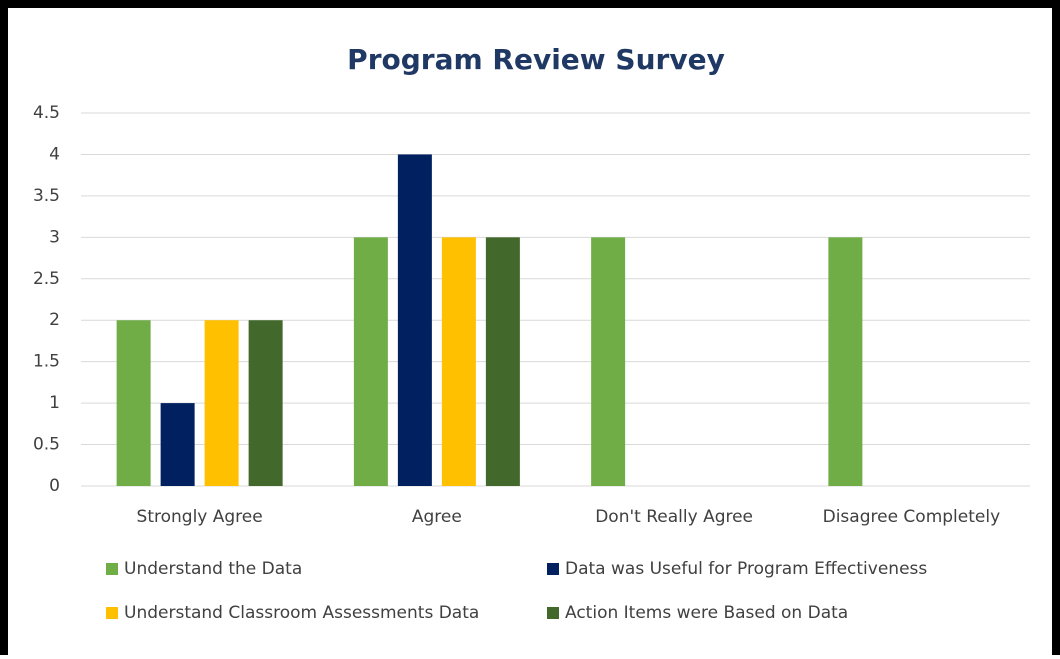 The image size is (1060, 659). Describe the element at coordinates (301, 613) in the screenshot. I see `legend-label: Understand Classroom Assessments Data` at that location.